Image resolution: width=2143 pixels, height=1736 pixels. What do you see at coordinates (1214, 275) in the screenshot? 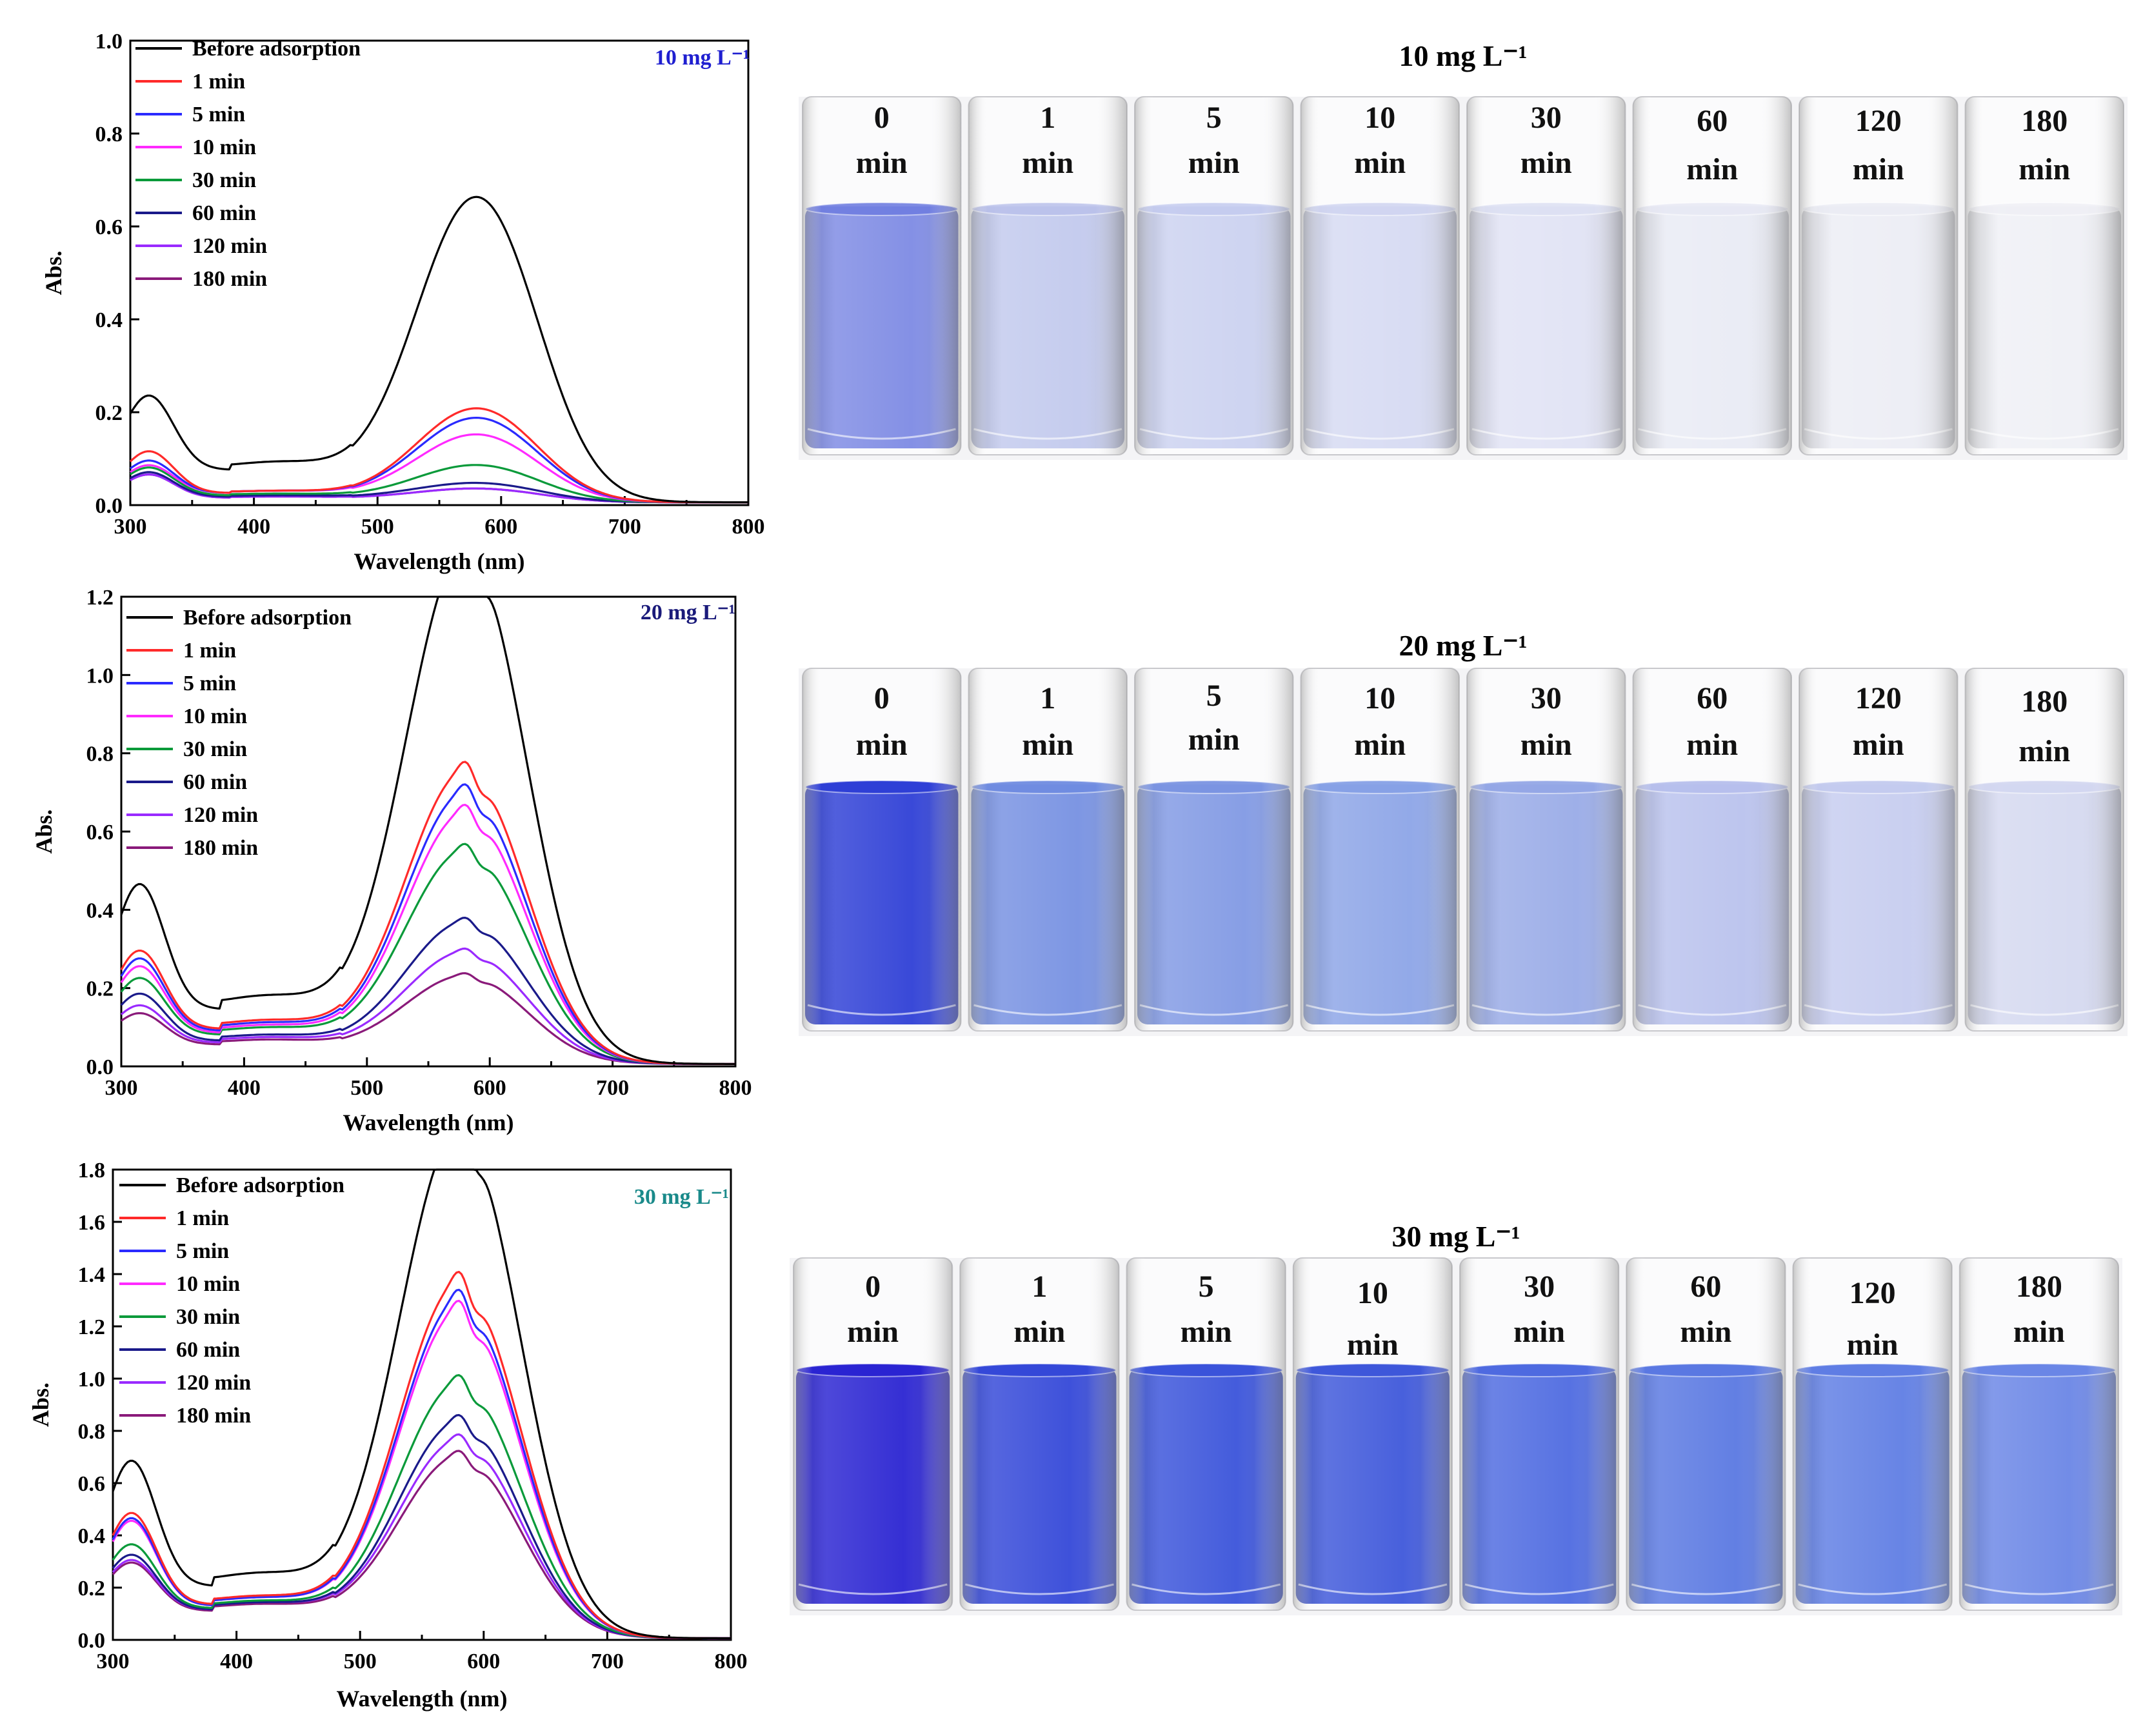
I see `vial: 5 min` at bounding box center [1214, 275].